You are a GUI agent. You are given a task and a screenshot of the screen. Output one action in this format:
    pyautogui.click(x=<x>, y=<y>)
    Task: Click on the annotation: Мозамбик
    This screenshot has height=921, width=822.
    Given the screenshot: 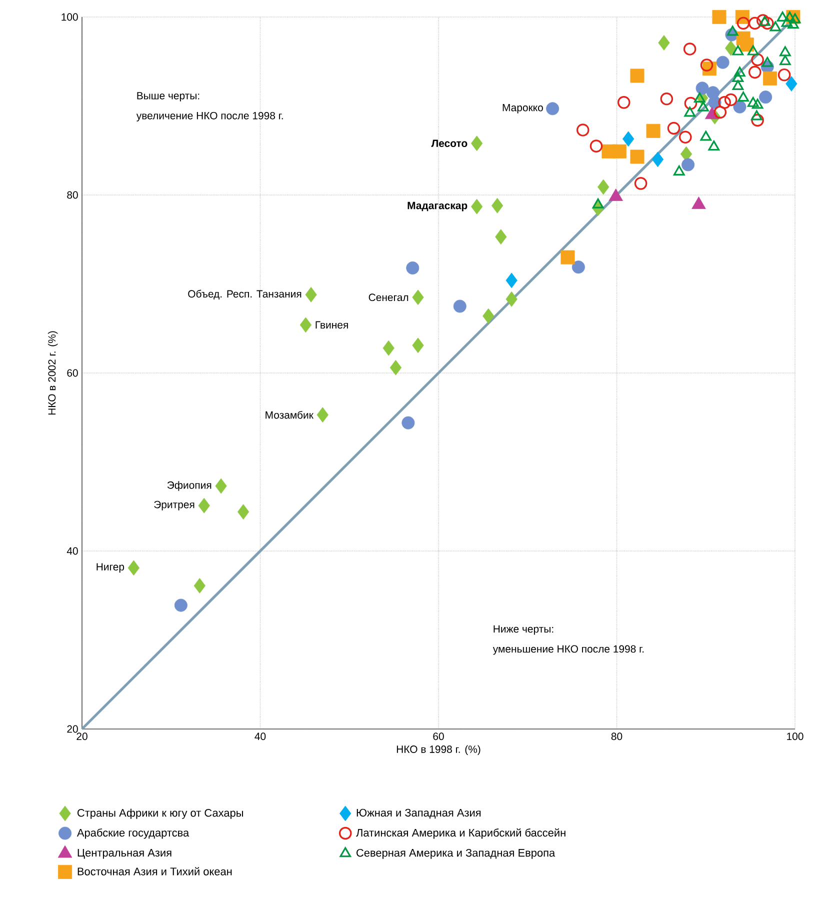 What is the action you would take?
    pyautogui.click(x=290, y=414)
    